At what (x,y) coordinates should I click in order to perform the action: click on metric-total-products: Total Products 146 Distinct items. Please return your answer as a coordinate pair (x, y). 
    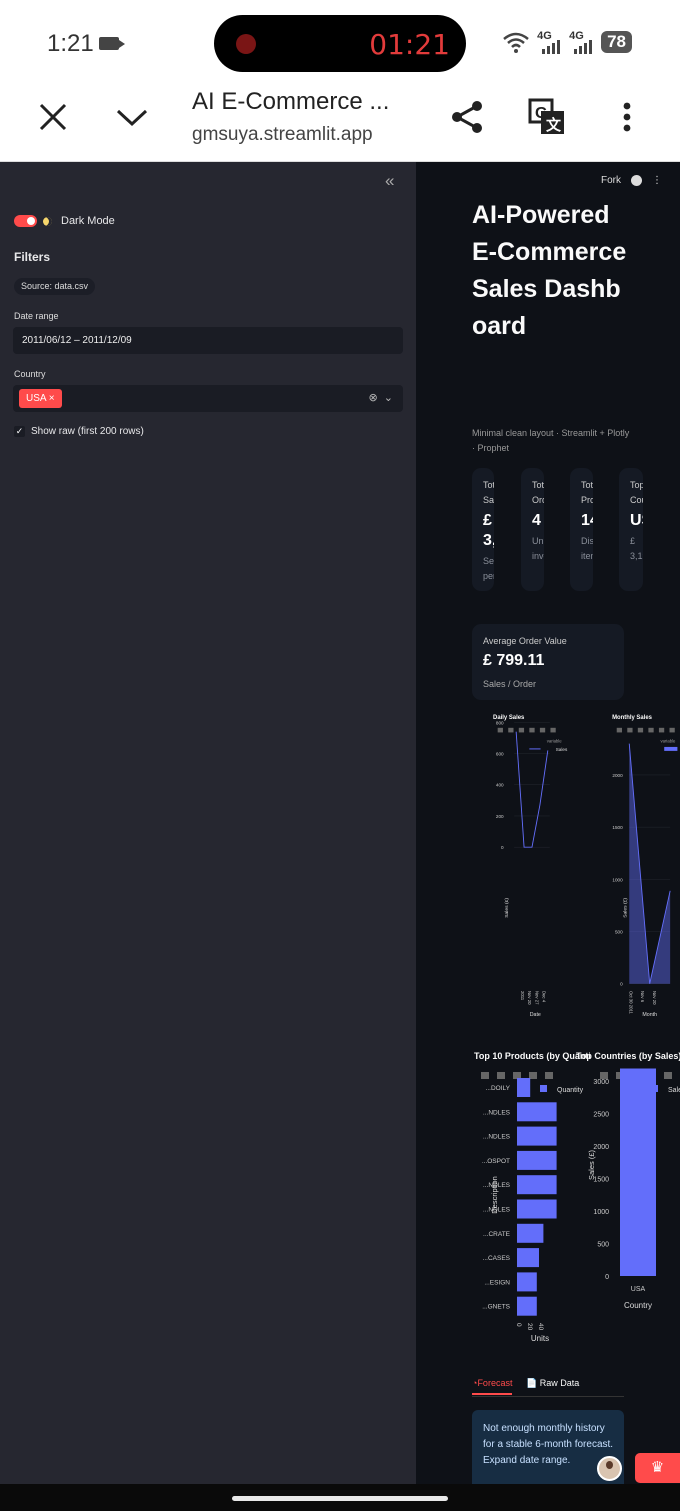
    Looking at the image, I should click on (581, 529).